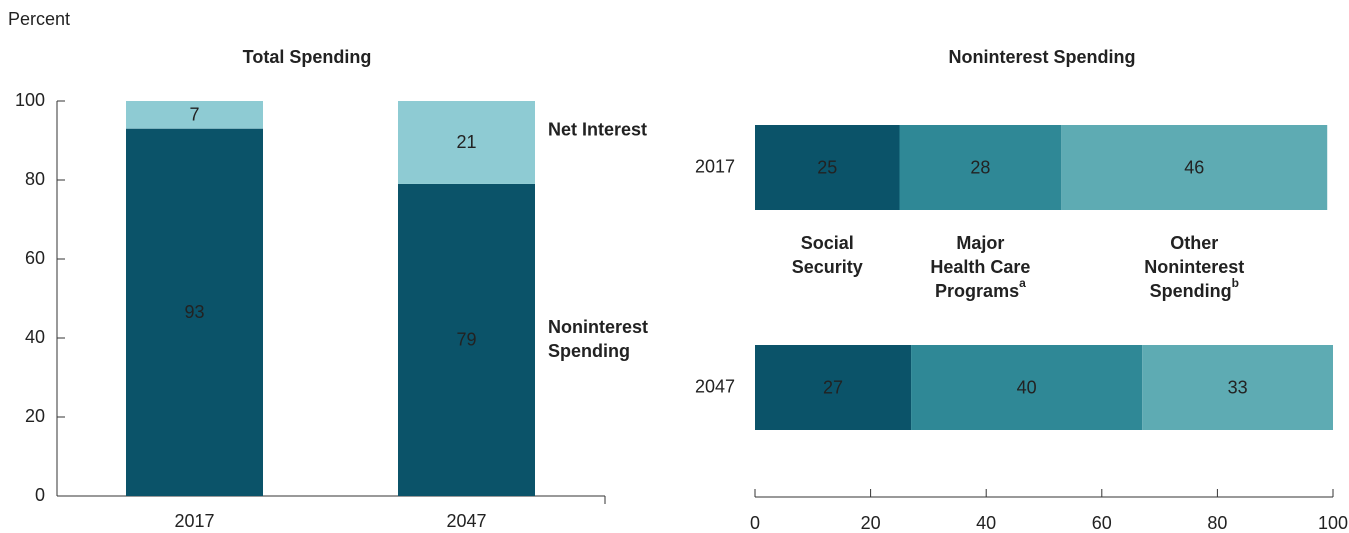 The width and height of the screenshot is (1349, 533). Describe the element at coordinates (597, 129) in the screenshot. I see `series-label: Net Interest` at that location.